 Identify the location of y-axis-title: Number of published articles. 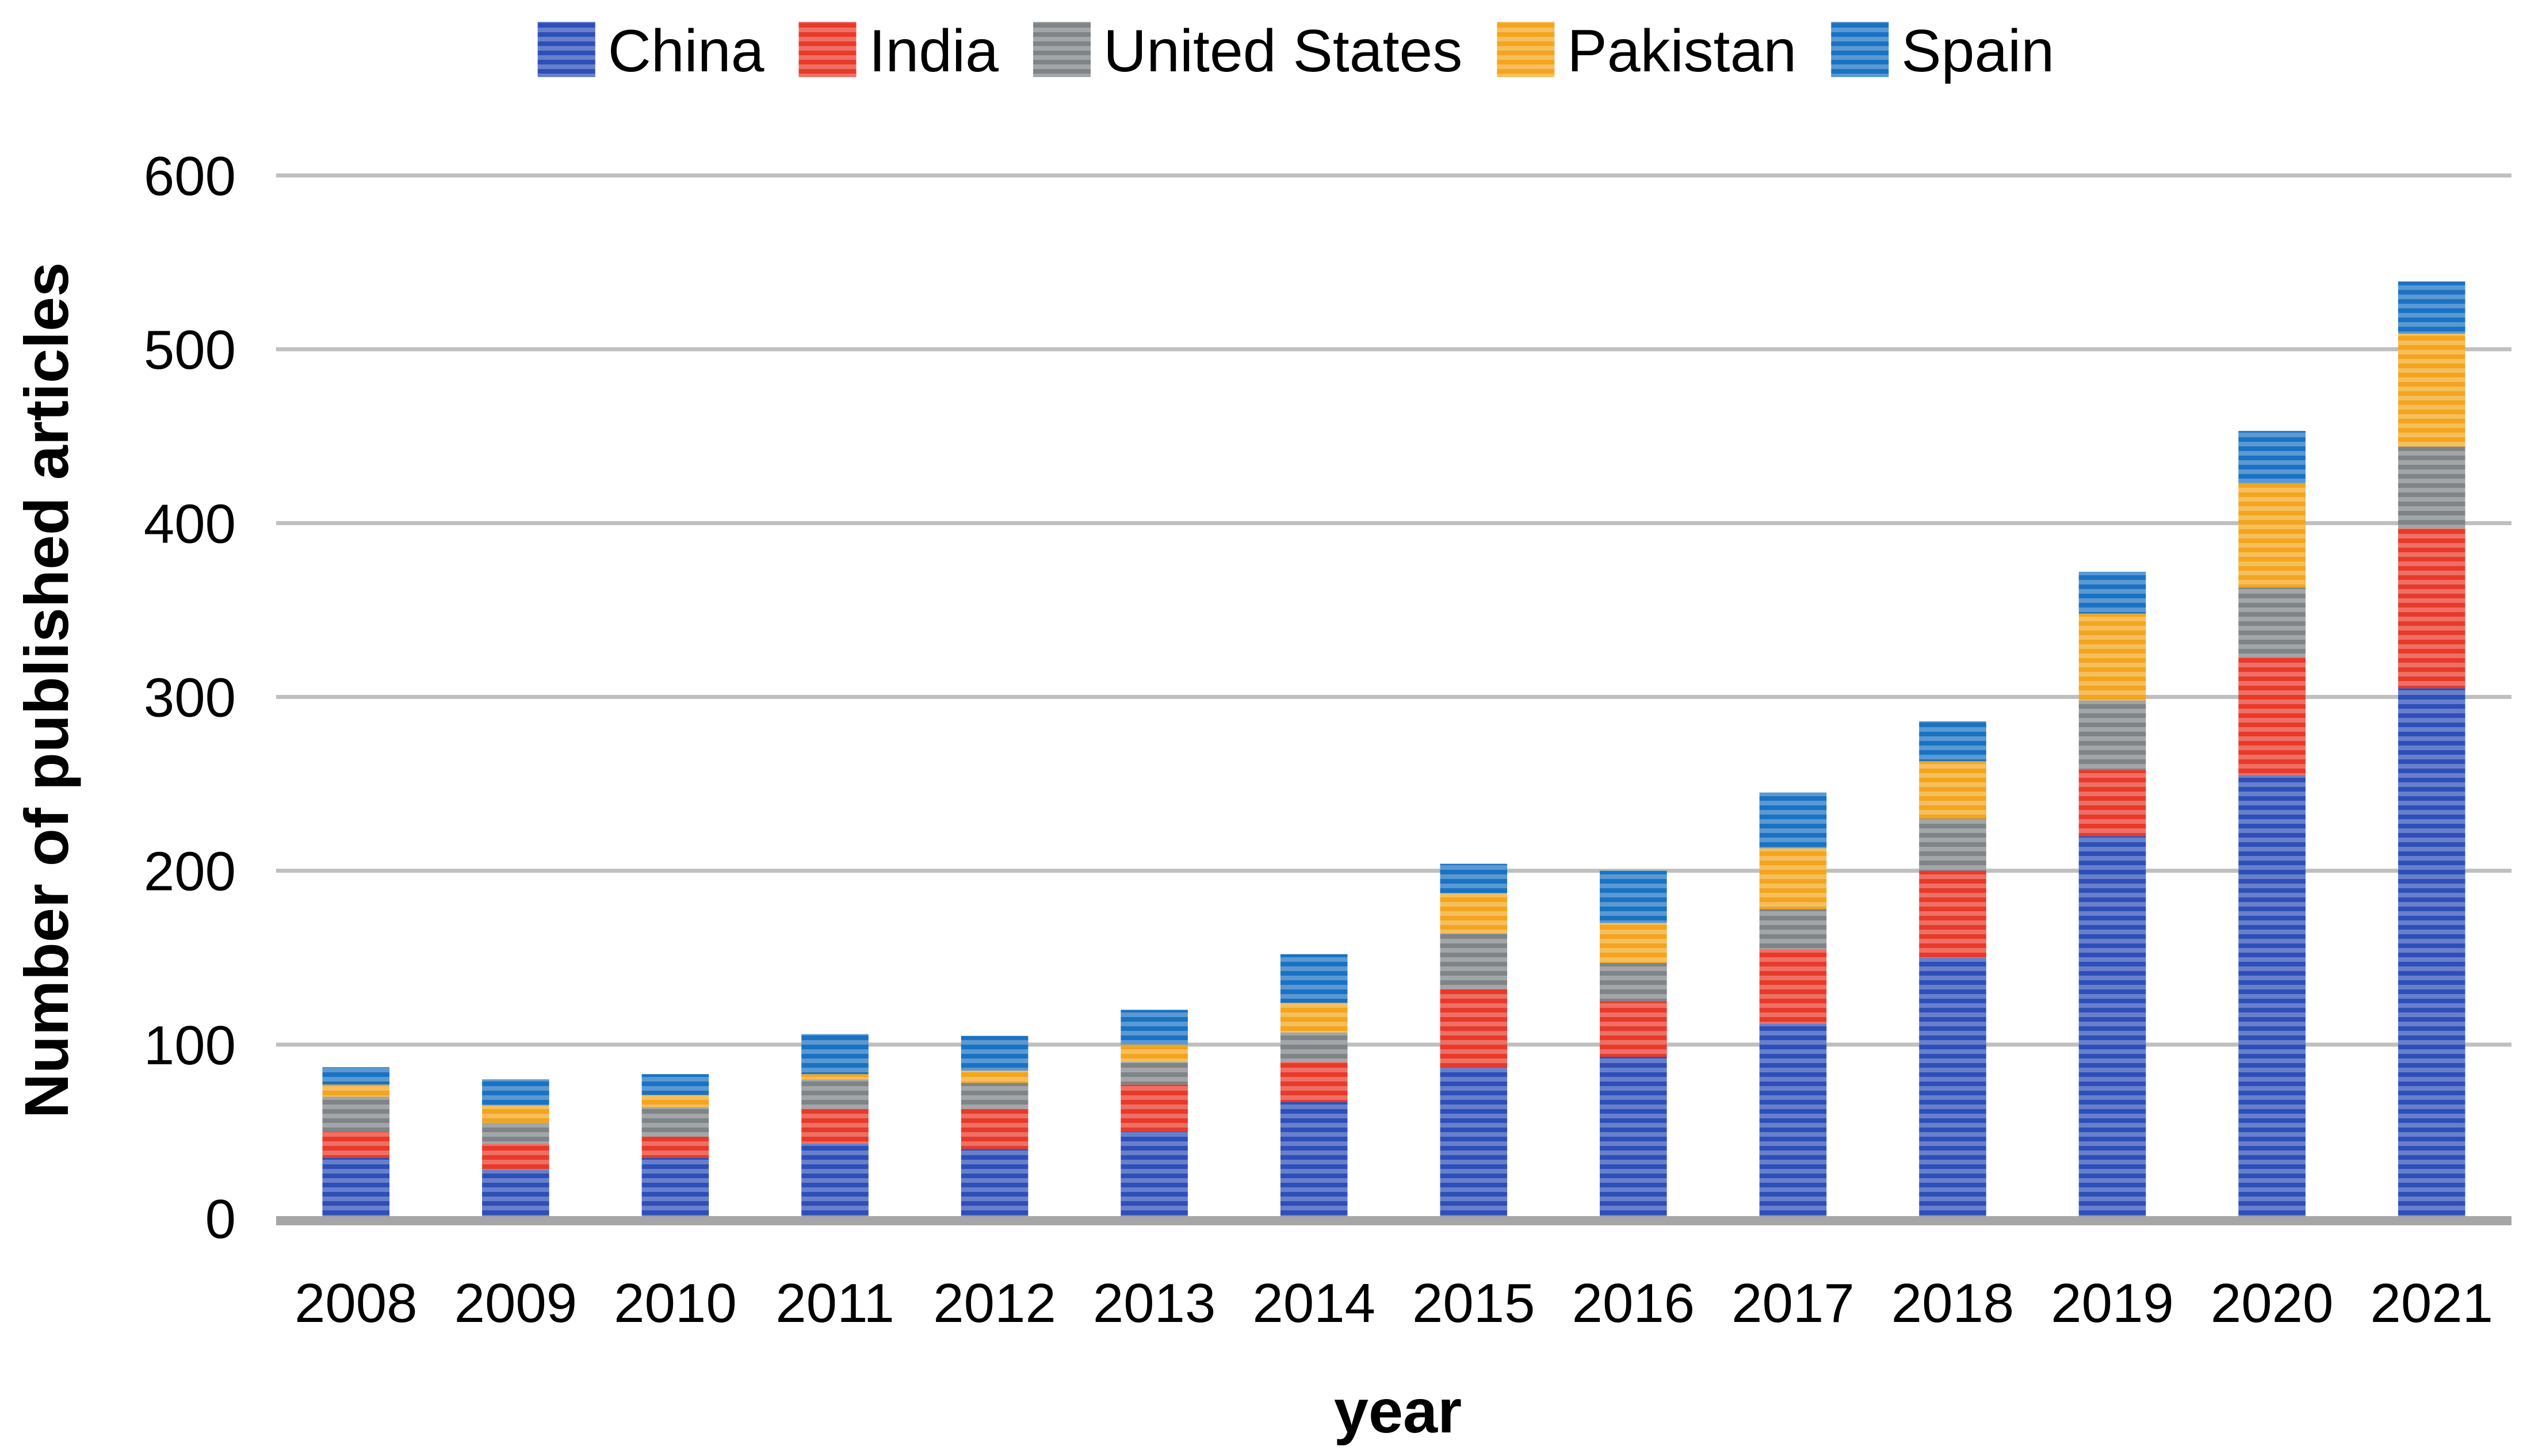
(46, 690).